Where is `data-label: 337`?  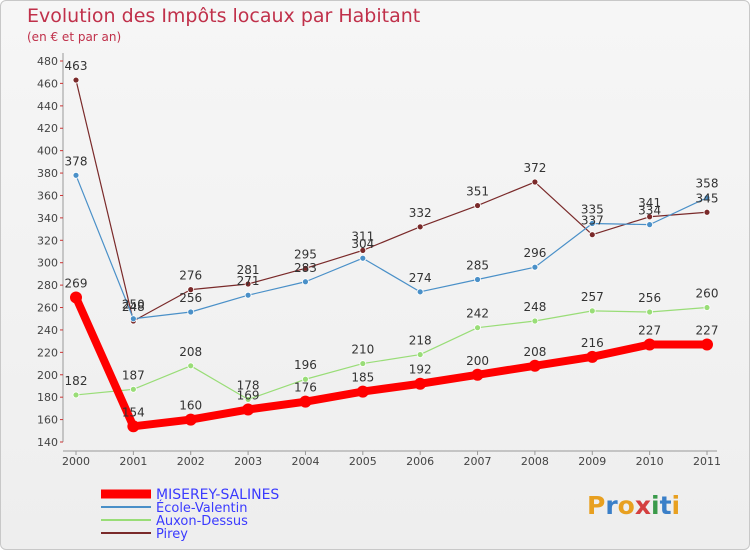
data-label: 337 is located at coordinates (592, 221).